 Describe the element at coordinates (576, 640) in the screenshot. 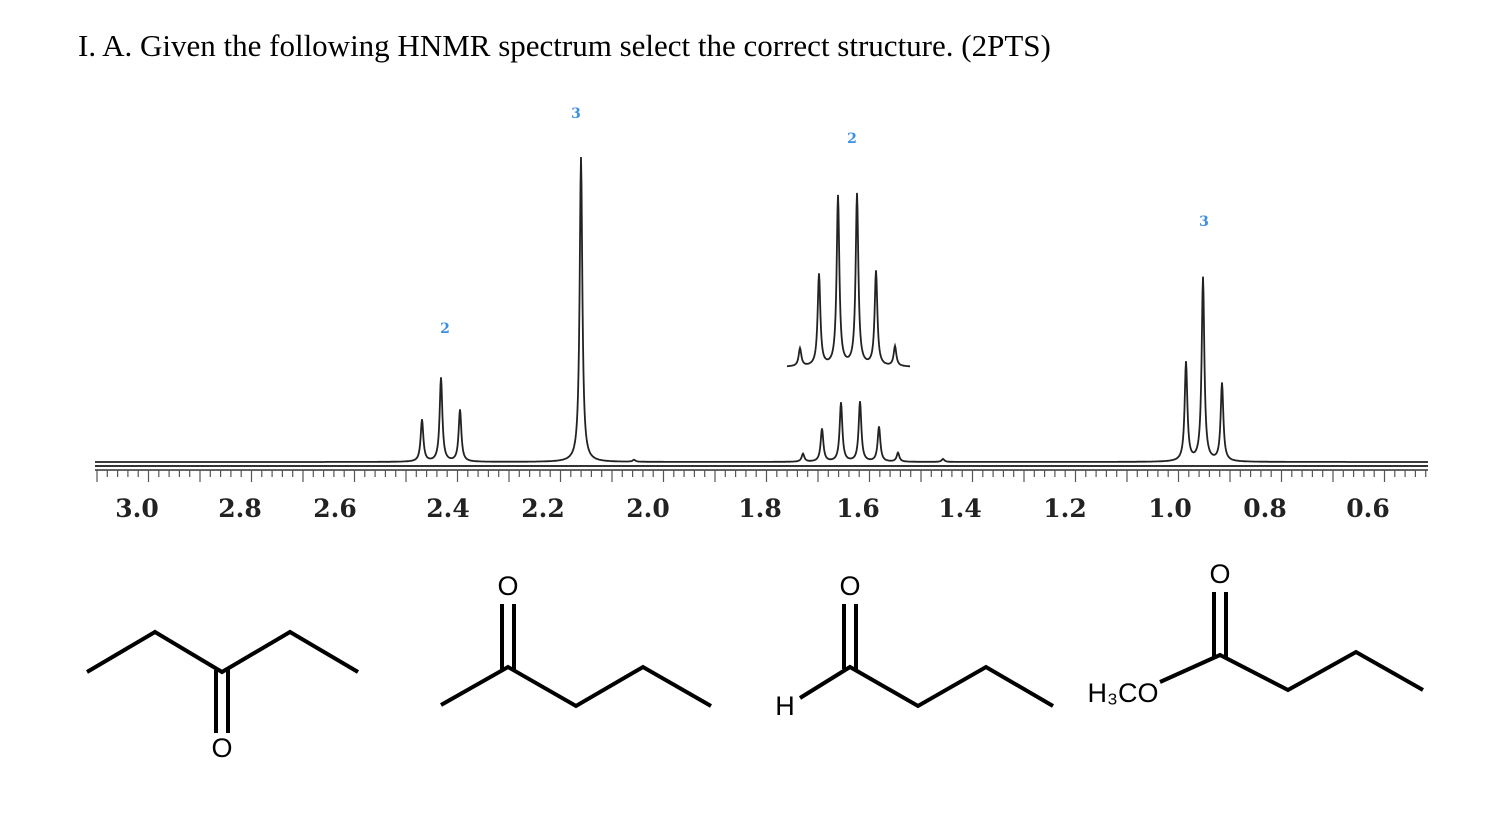

I see `structure-2: O` at that location.